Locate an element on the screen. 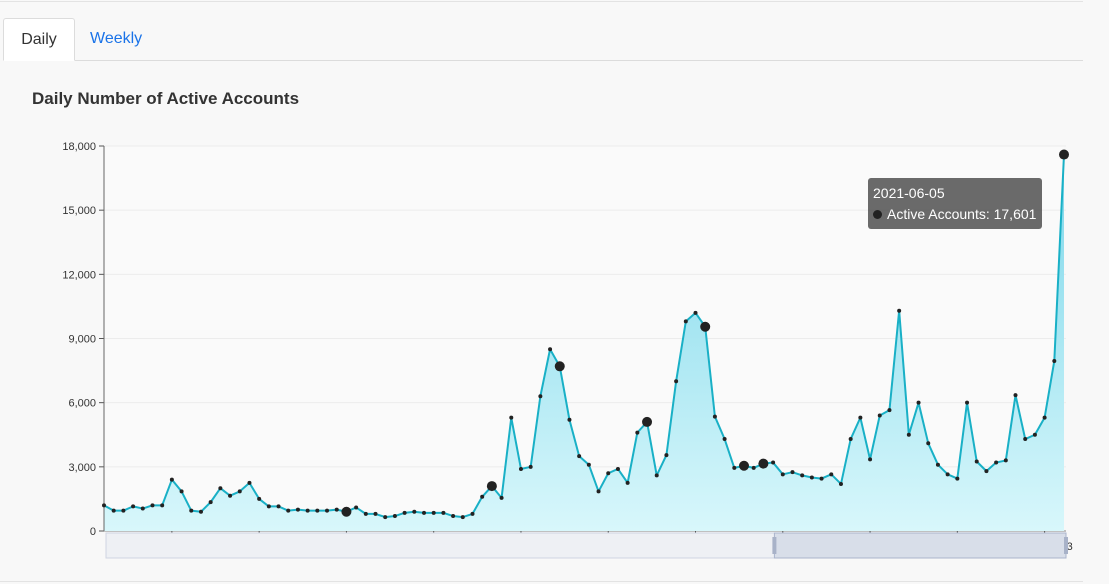 This screenshot has width=1109, height=584. zoom-handle-left is located at coordinates (774, 545).